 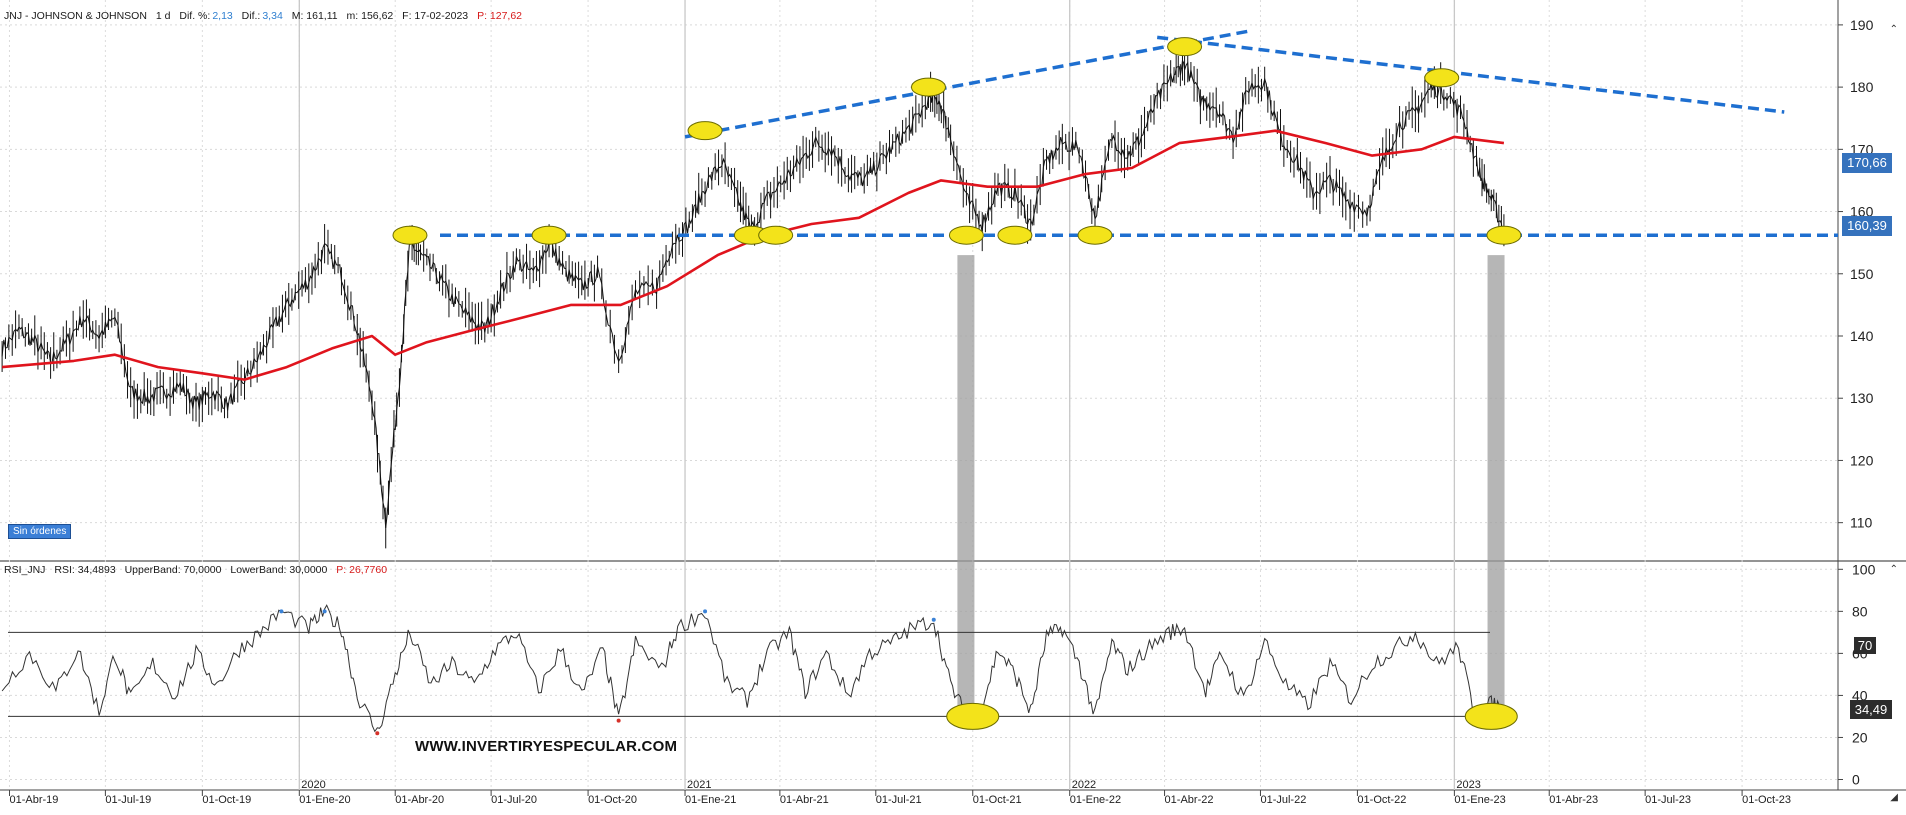 What do you see at coordinates (1479, 800) in the screenshot?
I see `x-tick-label: 01-Ene-23` at bounding box center [1479, 800].